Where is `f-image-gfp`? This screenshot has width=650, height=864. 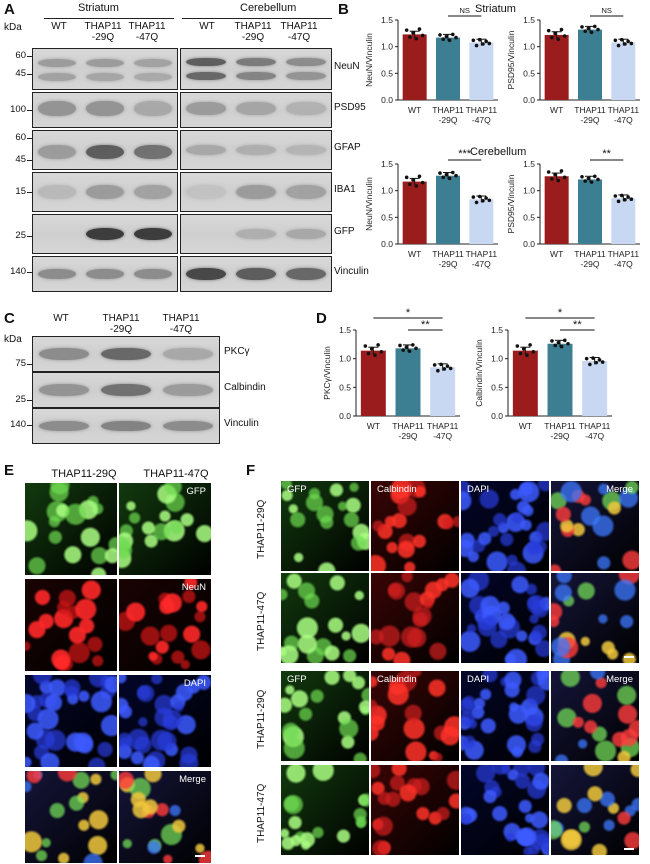 f-image-gfp is located at coordinates (325, 618).